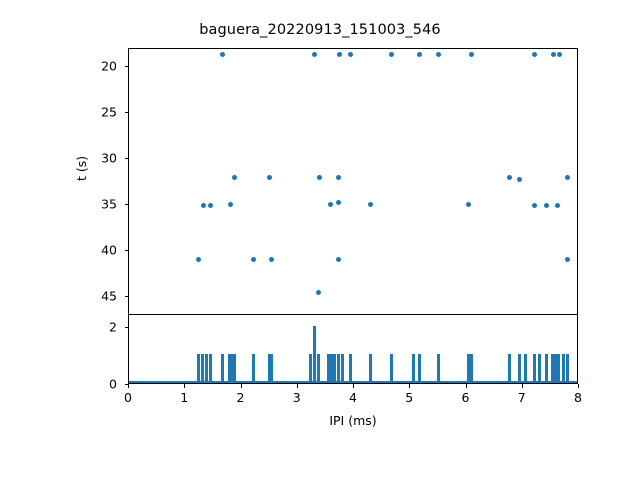 This screenshot has width=640, height=480. Describe the element at coordinates (109, 158) in the screenshot. I see `y-tick-label: 30` at that location.